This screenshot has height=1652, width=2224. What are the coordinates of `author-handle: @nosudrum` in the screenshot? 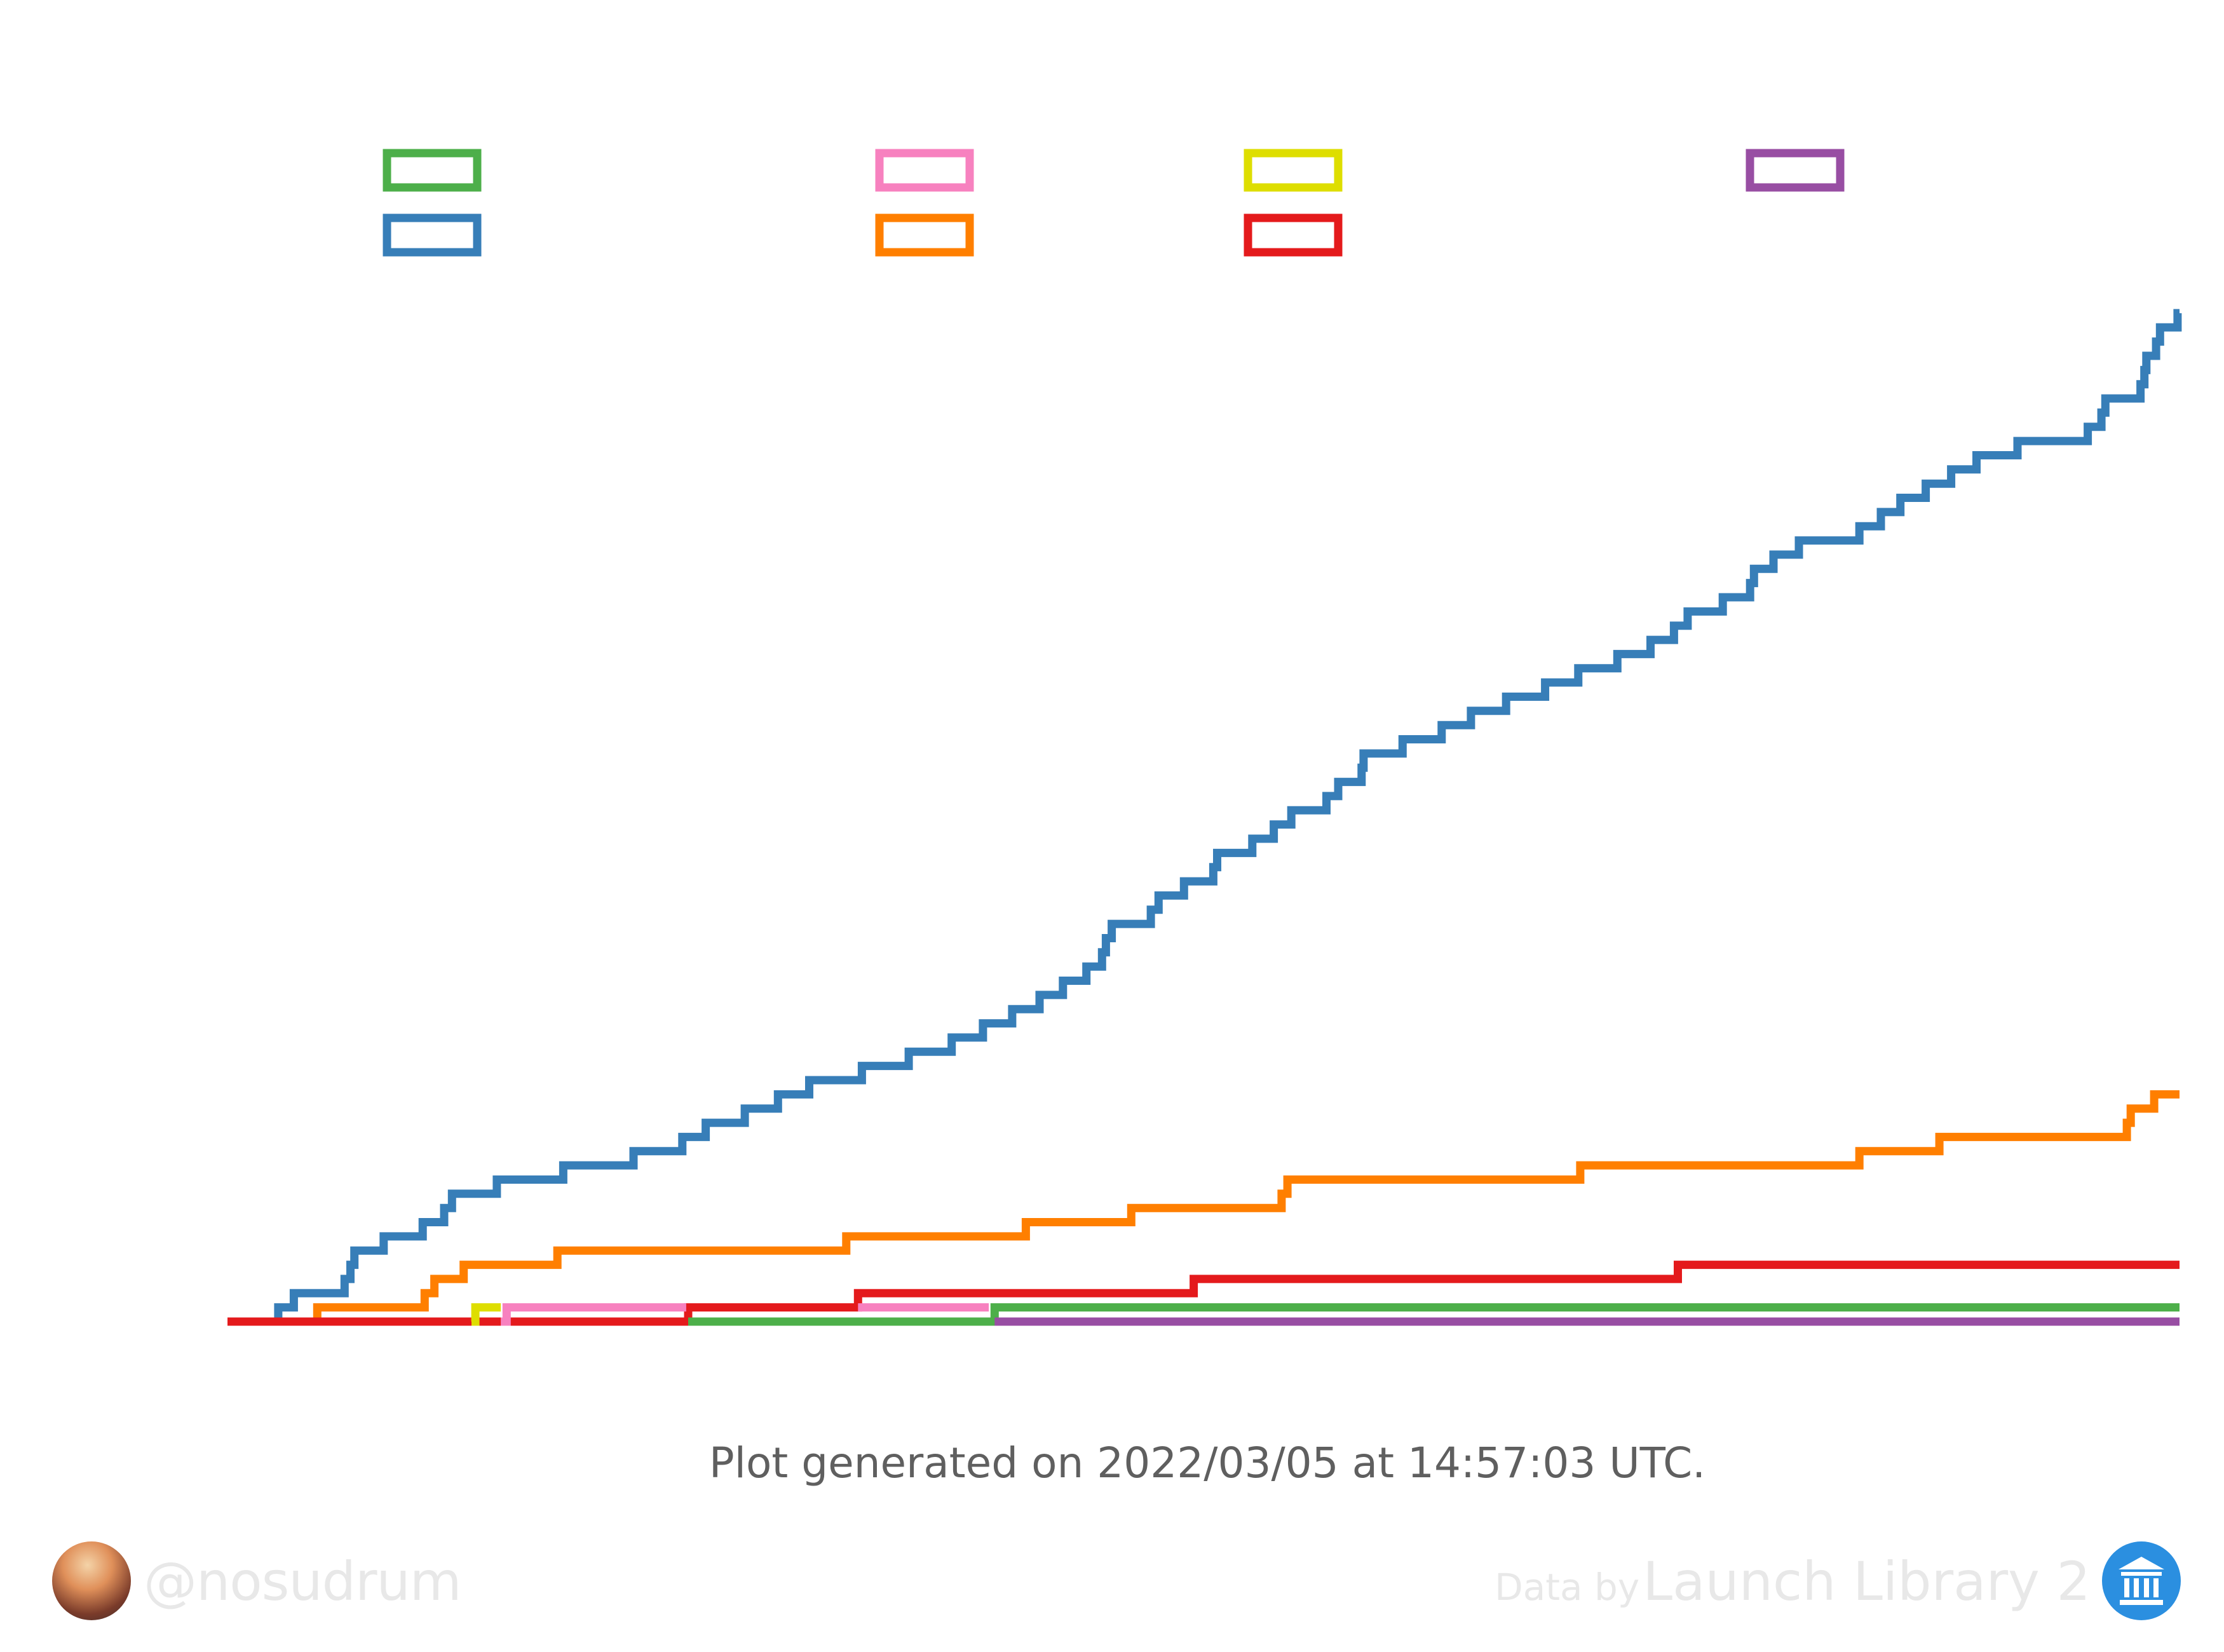 It's located at (303, 1582).